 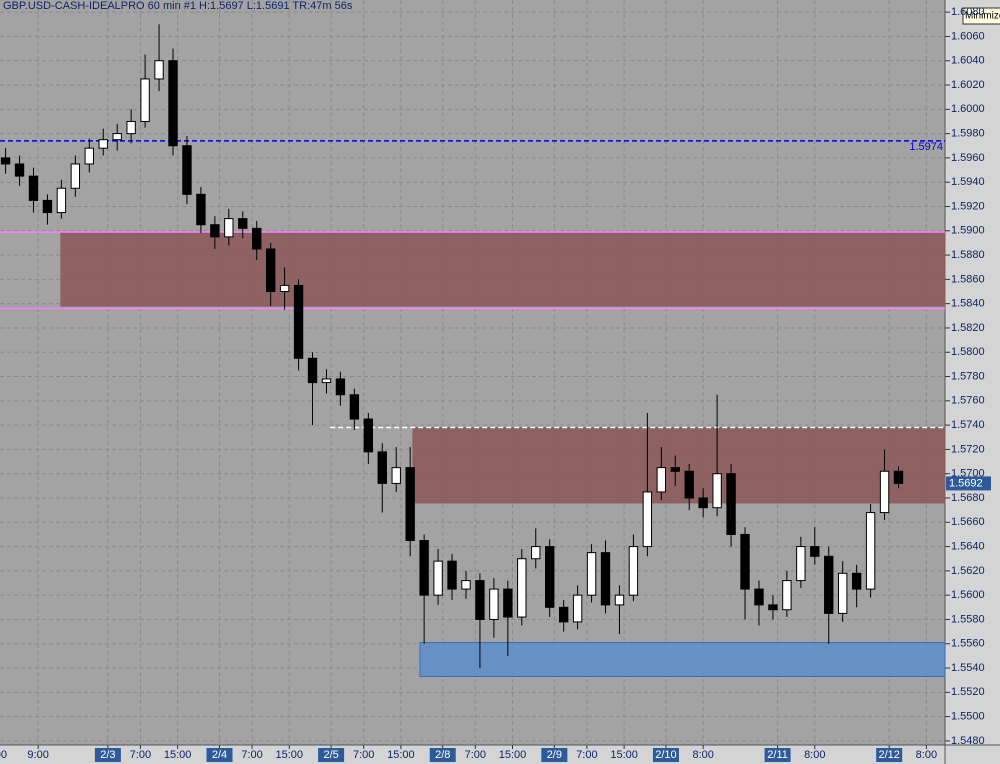 What do you see at coordinates (777, 755) in the screenshot?
I see `x-tick-label: 2/11` at bounding box center [777, 755].